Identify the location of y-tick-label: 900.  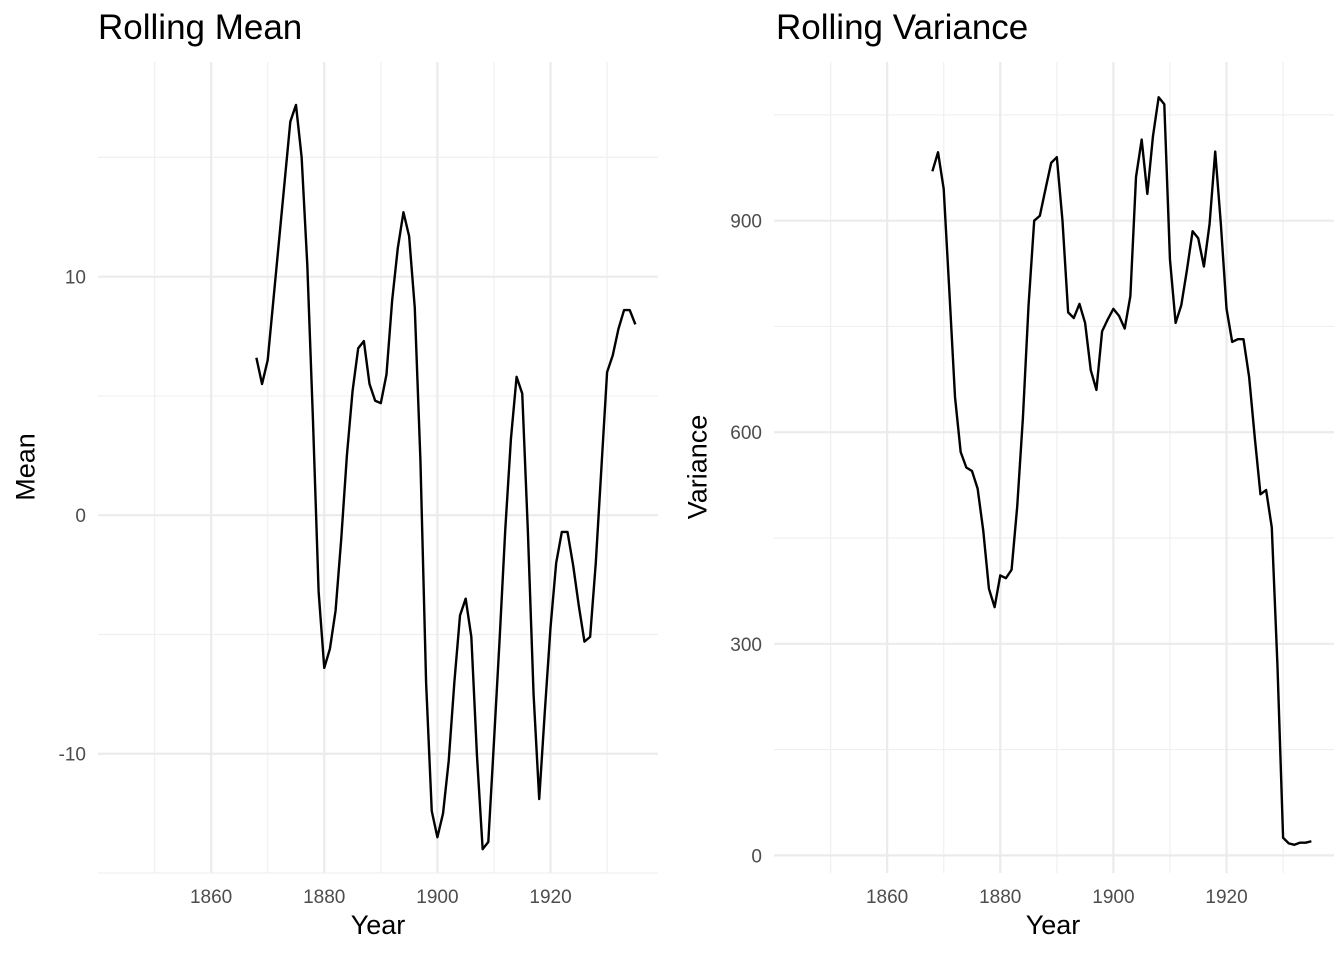
(746, 222).